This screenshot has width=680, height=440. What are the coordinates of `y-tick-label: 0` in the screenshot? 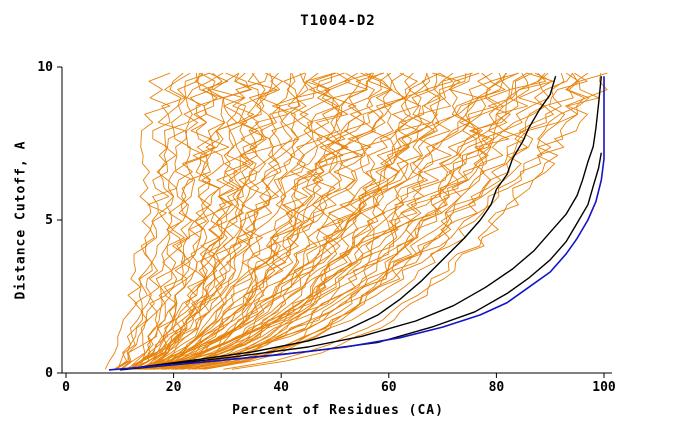 It's located at (49, 373).